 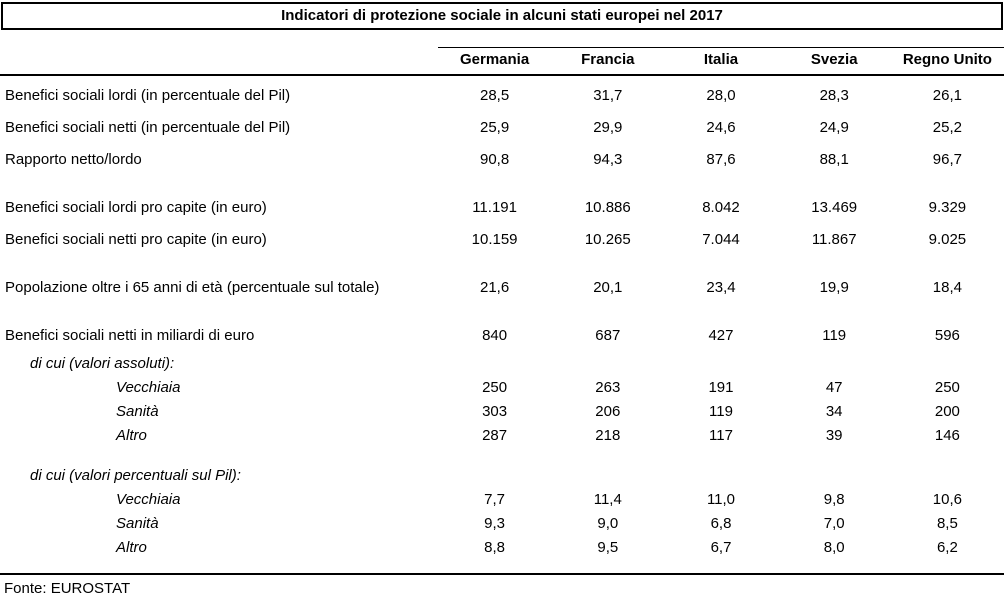 I want to click on table-row: Vecchiaia 250 263 191 47 250, so click(x=502, y=387).